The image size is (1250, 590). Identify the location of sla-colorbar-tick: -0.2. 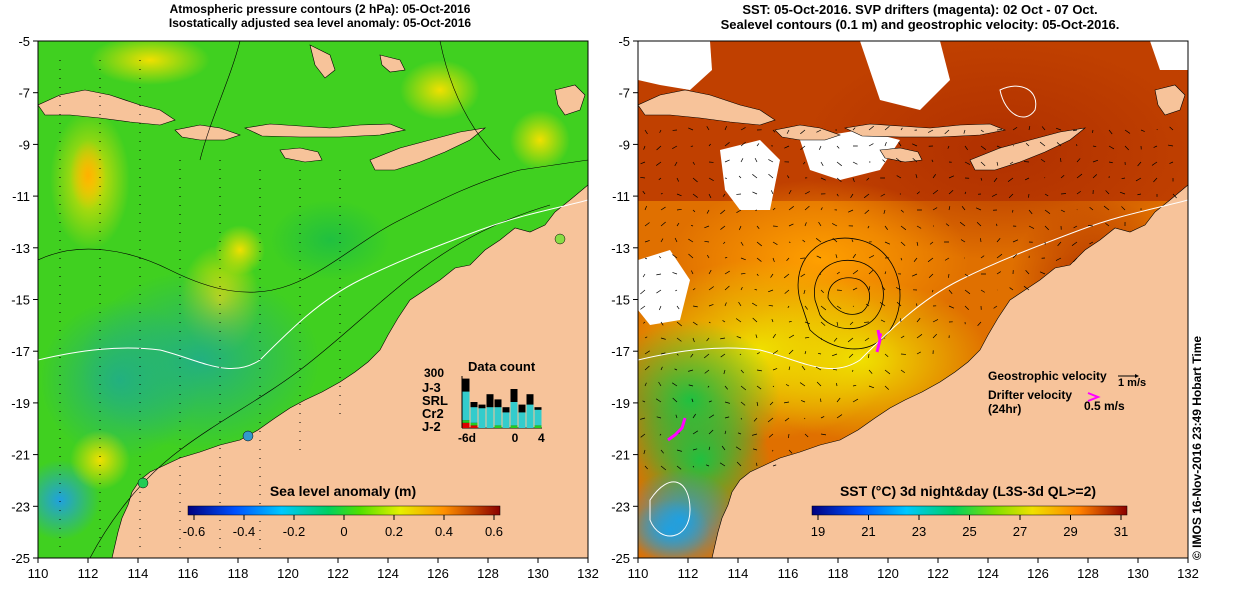
(294, 531).